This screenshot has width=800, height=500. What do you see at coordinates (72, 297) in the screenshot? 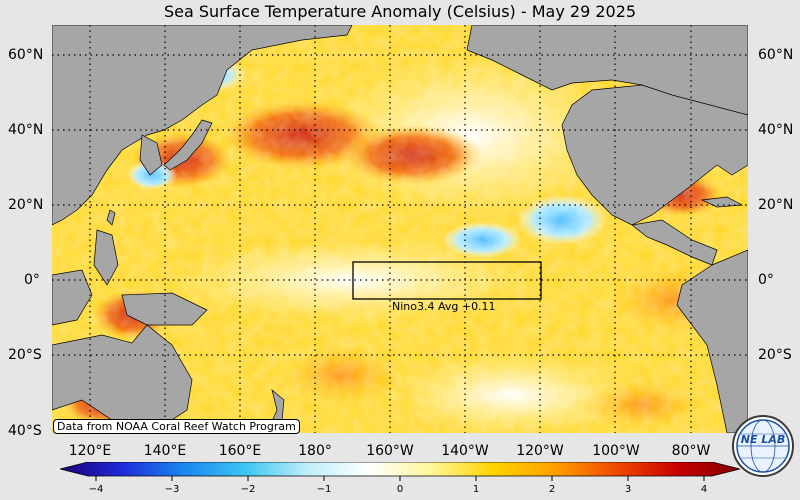
I see `borneo-land` at bounding box center [72, 297].